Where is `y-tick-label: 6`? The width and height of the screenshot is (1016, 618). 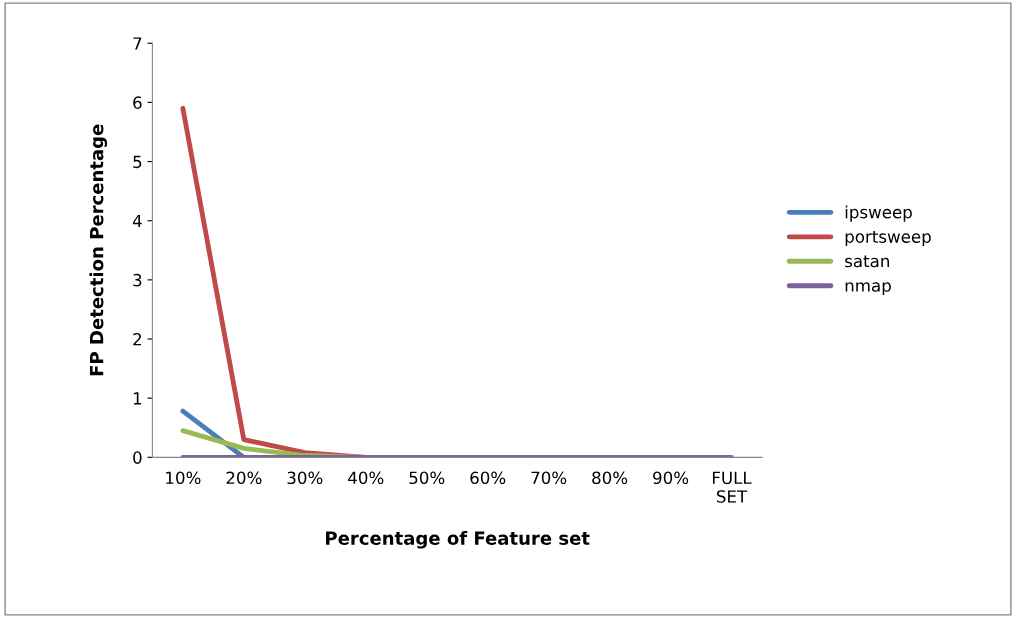 y-tick-label: 6 is located at coordinates (137, 102).